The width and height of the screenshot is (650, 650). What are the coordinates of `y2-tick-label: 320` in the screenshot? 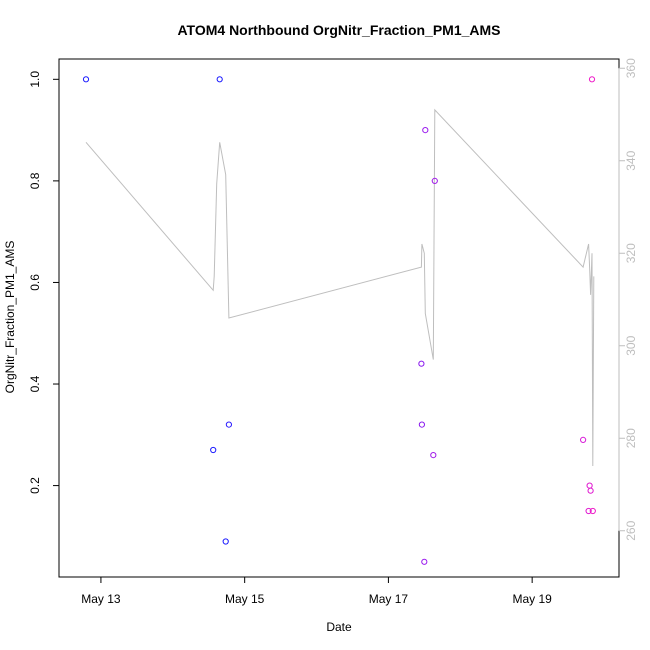 It's located at (631, 253).